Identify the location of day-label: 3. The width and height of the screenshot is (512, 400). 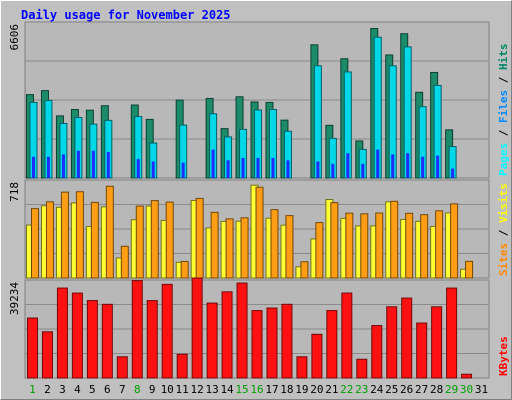
(62, 389).